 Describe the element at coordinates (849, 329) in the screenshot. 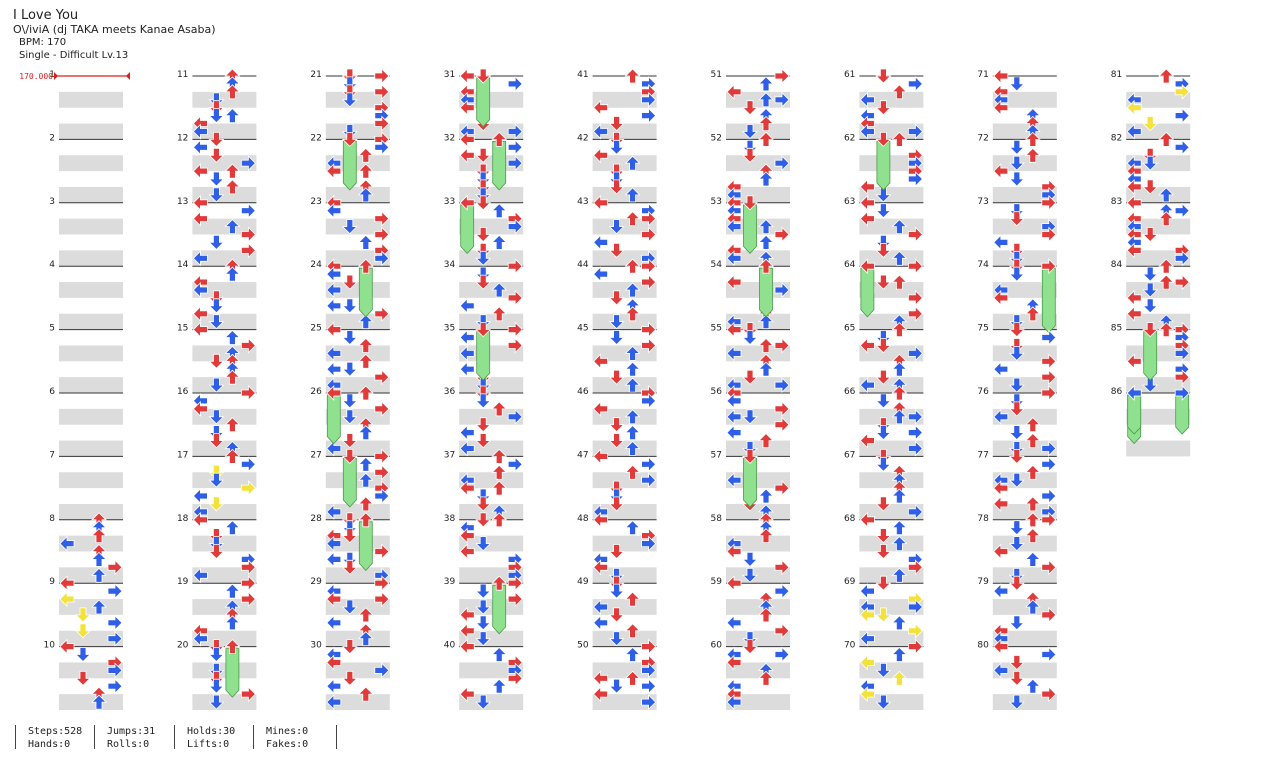

I see `measure-number: 65` at that location.